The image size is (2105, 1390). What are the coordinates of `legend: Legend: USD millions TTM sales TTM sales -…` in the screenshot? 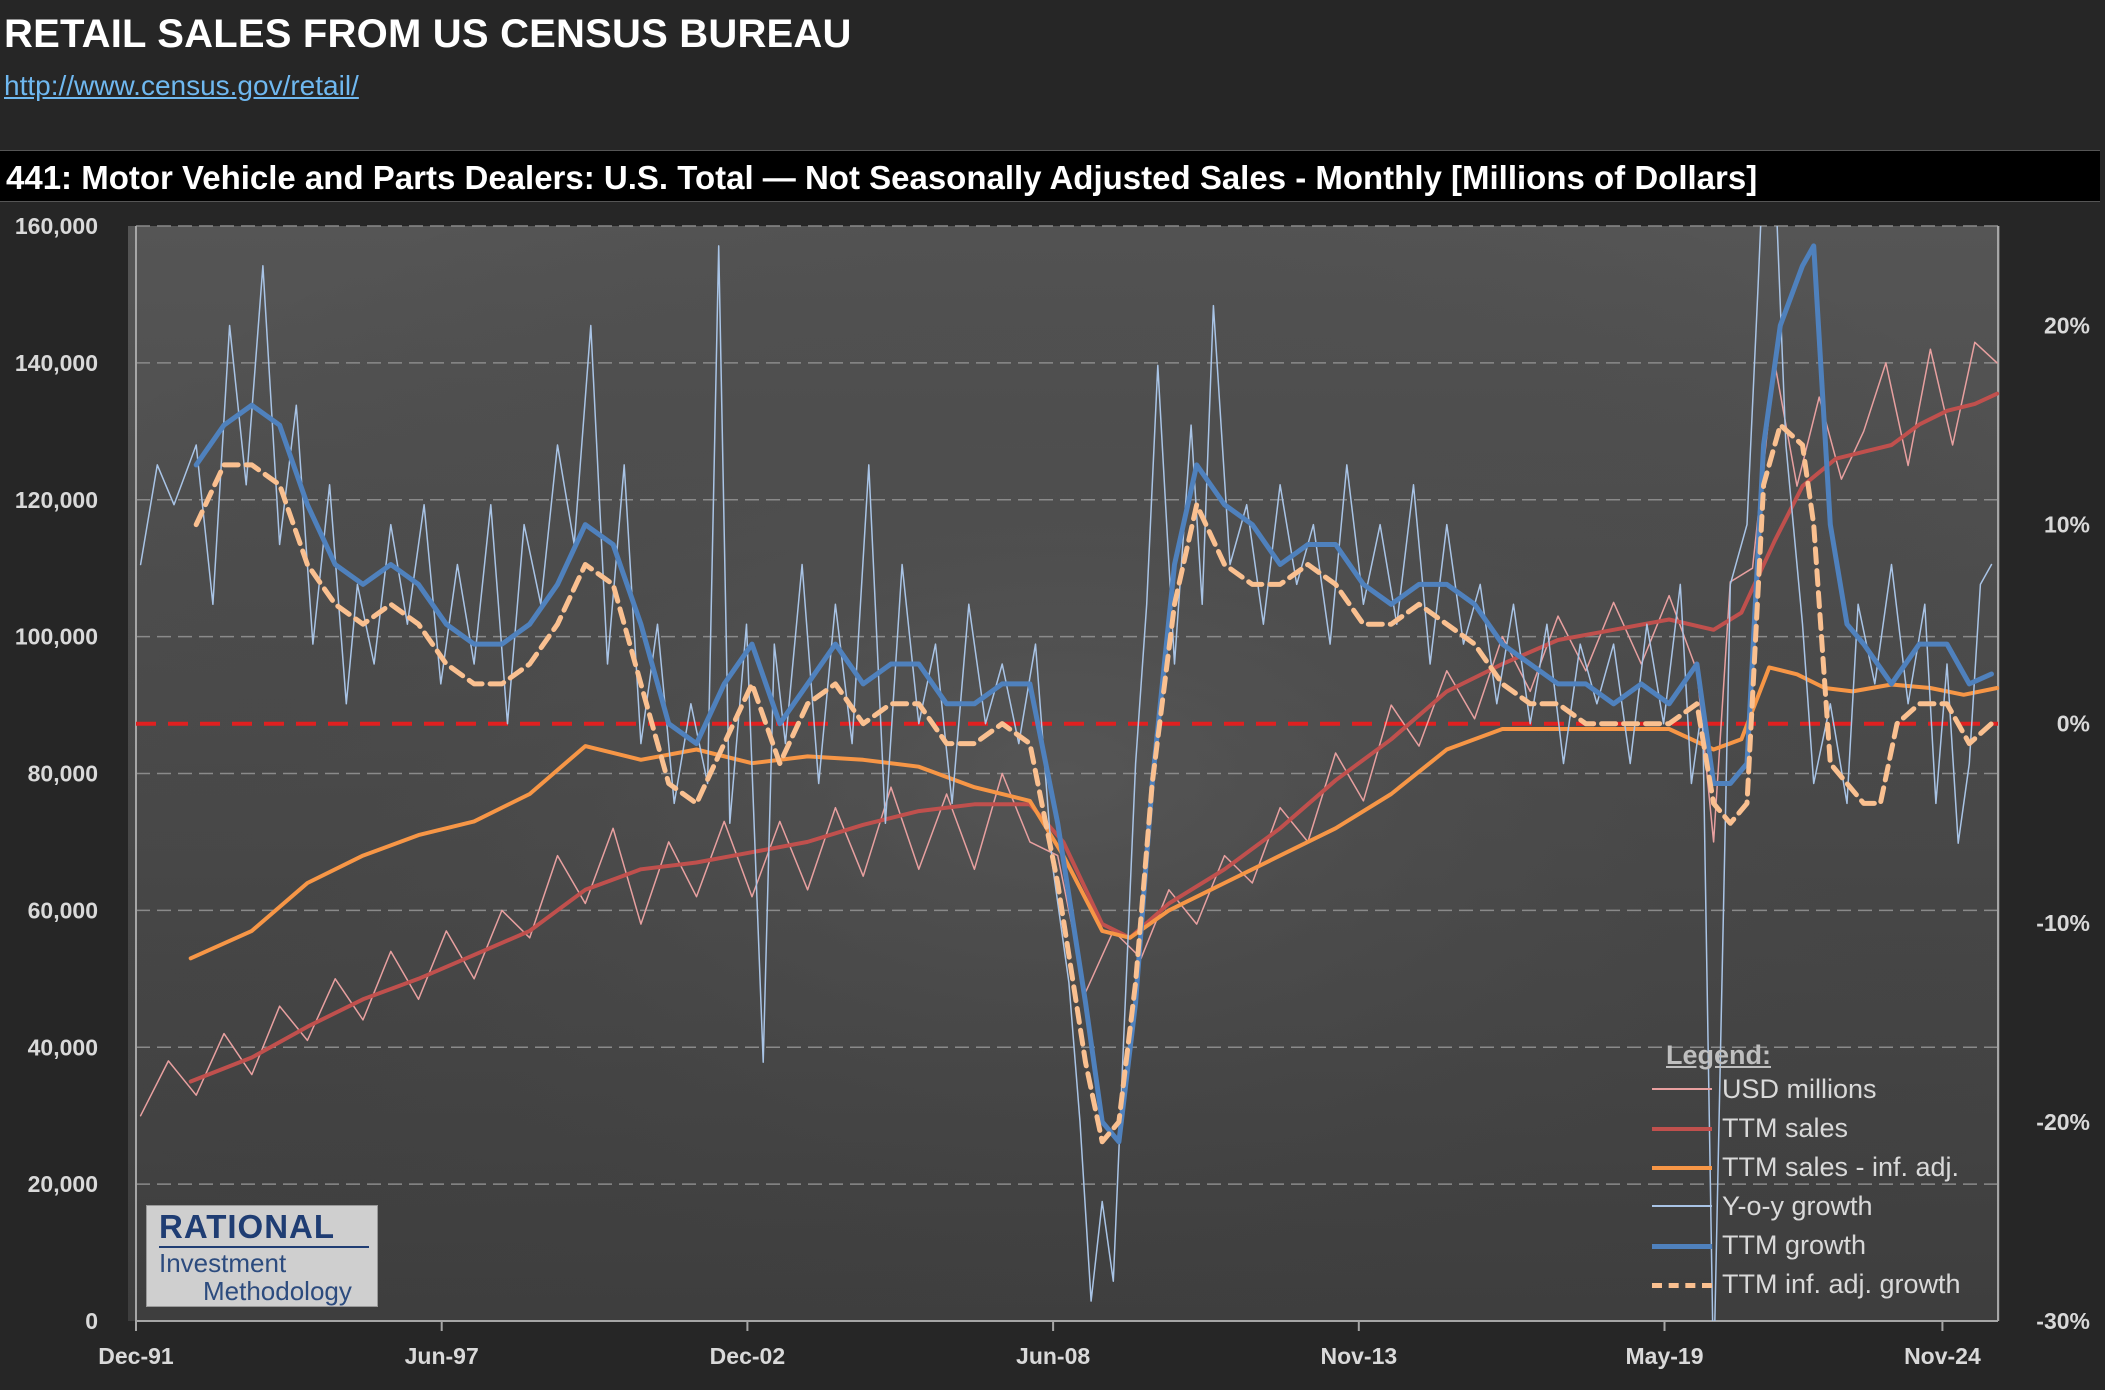 It's located at (1830, 1172).